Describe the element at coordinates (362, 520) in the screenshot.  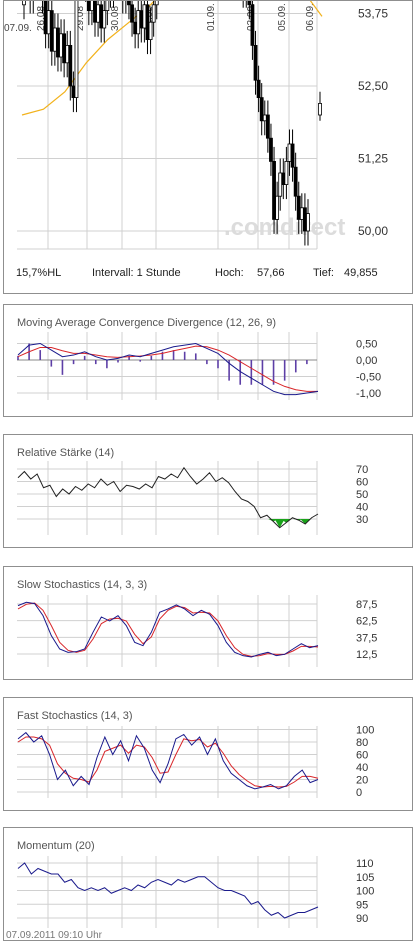
I see `y-tick-label: 30` at that location.